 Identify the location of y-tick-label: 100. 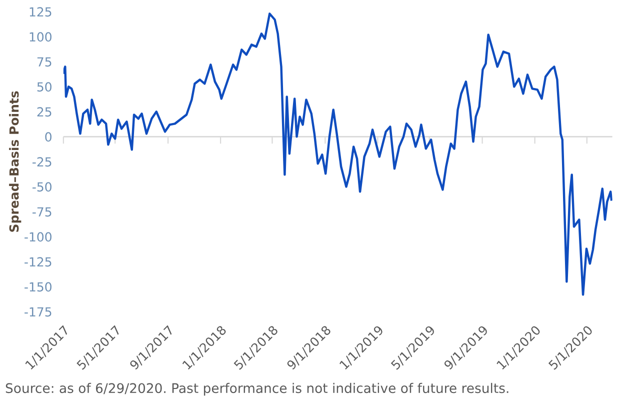
(41, 37).